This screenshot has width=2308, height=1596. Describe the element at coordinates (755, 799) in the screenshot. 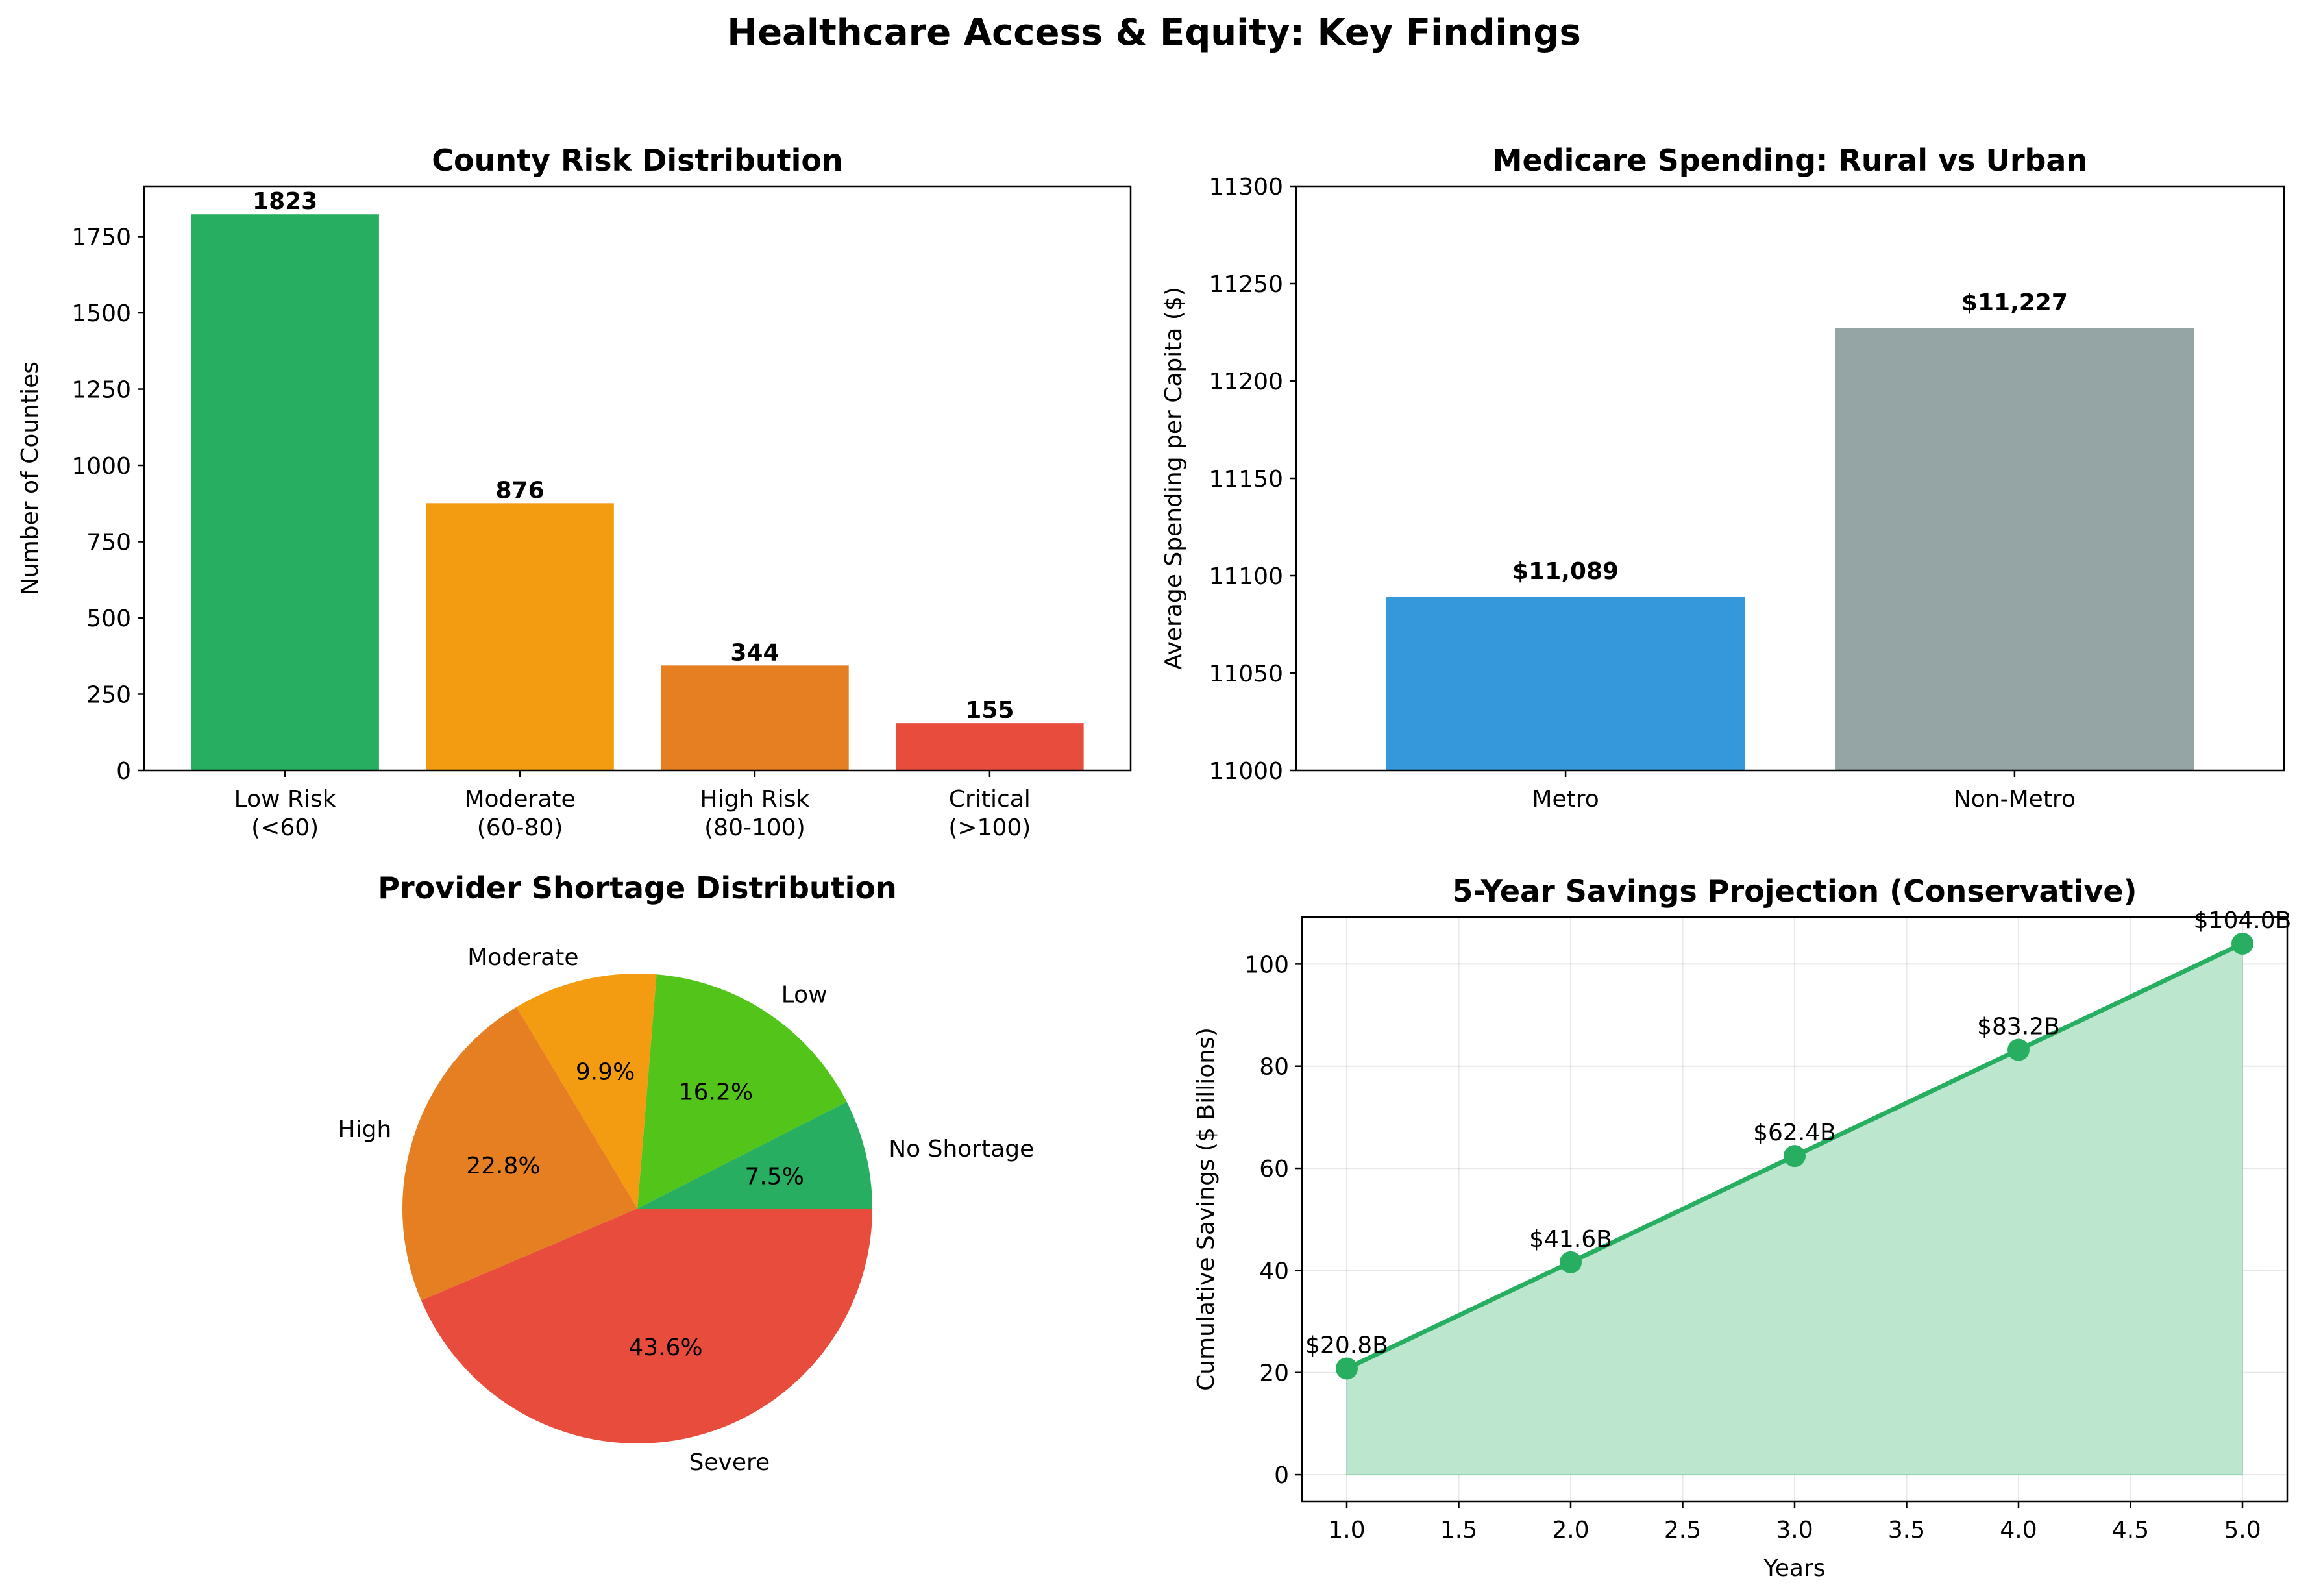

I see `risk-xtick-label: High Risk` at that location.